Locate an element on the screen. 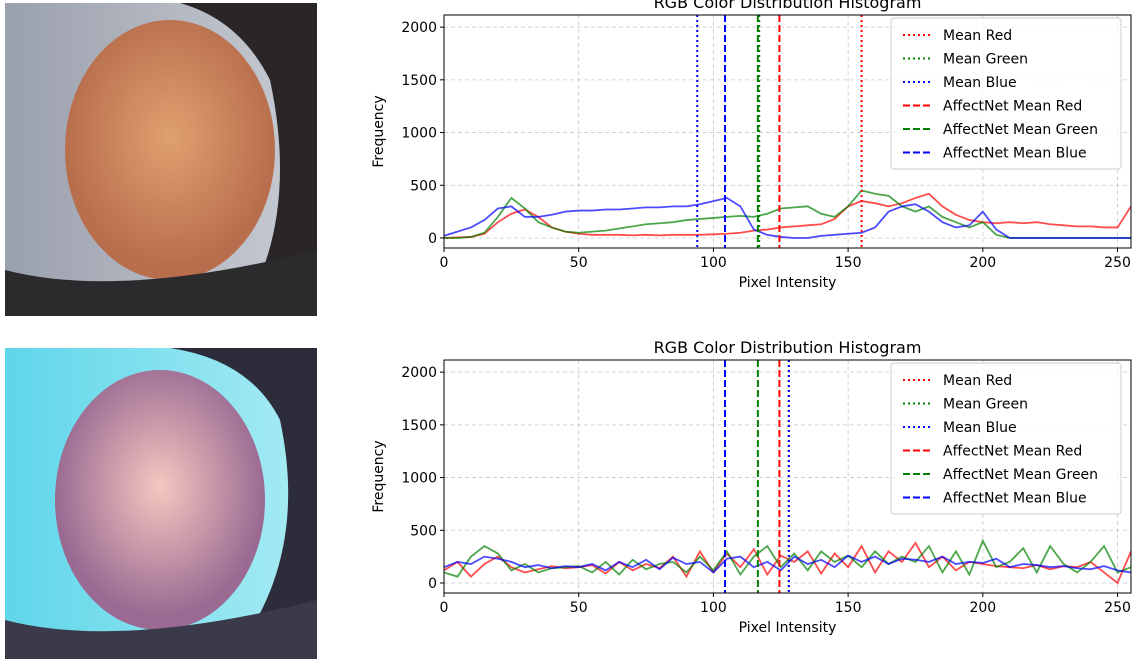 The width and height of the screenshot is (1136, 663). photo-augmented is located at coordinates (161, 503).